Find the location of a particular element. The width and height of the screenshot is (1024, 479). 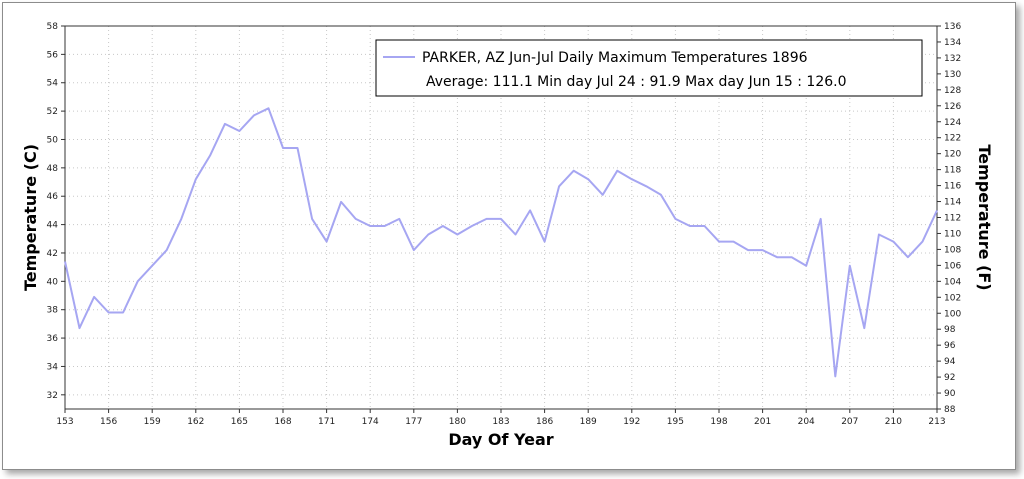

left-tick-label: 40 is located at coordinates (53, 282).